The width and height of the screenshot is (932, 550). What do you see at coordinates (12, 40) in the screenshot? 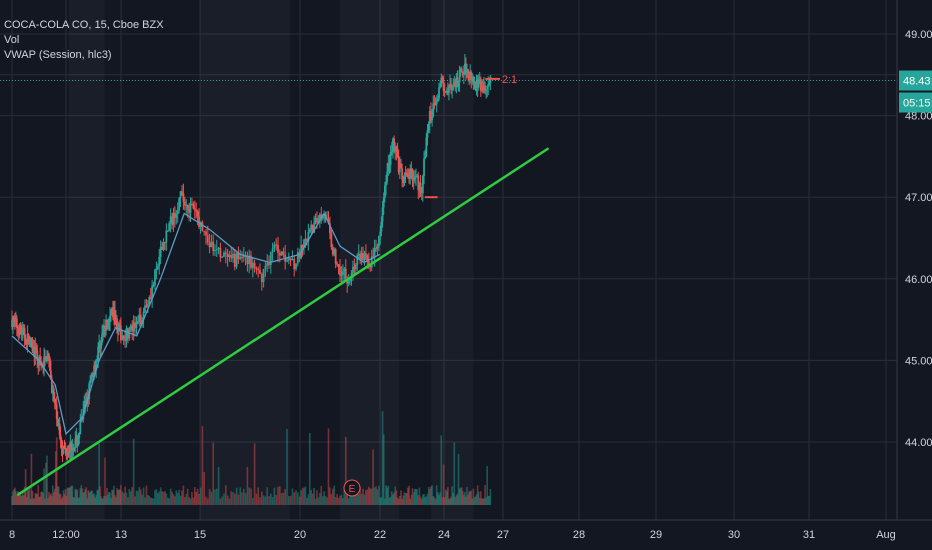
I see `volume-indicator-label: Vol` at bounding box center [12, 40].